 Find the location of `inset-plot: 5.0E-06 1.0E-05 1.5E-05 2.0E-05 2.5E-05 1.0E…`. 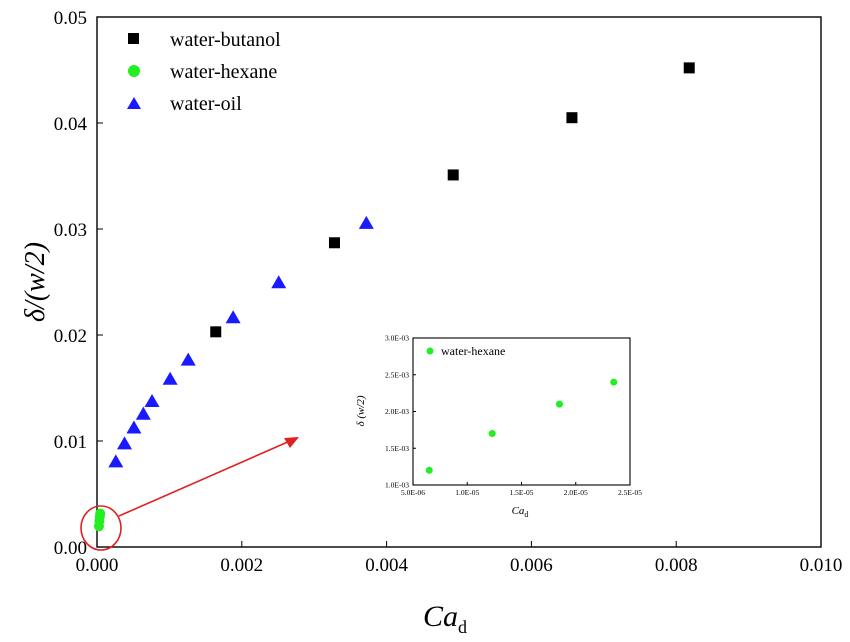

inset-plot: 5.0E-06 1.0E-05 1.5E-05 2.0E-05 2.5E-05 1.0E… is located at coordinates (498, 427).